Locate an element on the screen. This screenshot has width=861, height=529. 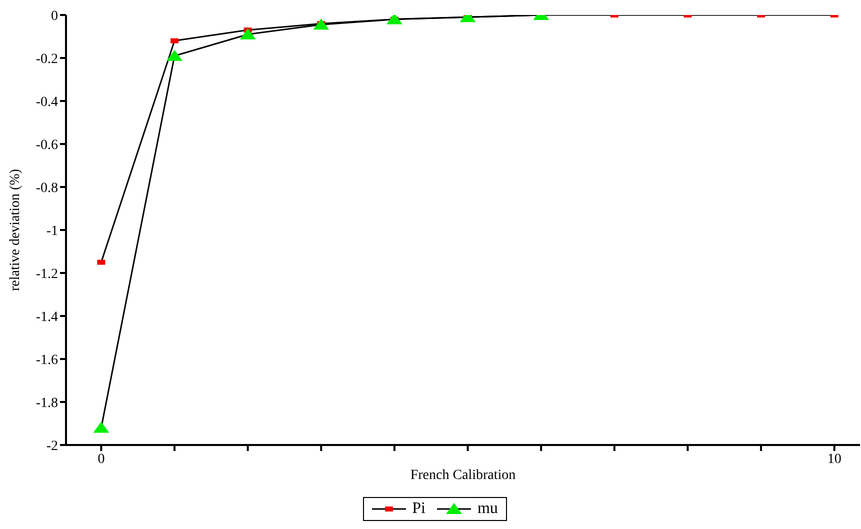
y-tick-label: -0.4 is located at coordinates (47, 102).